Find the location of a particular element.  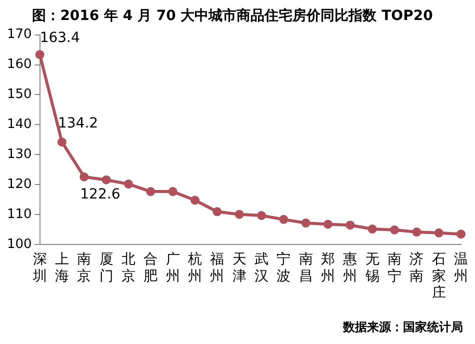

y-tick-label: 160 is located at coordinates (19, 64).